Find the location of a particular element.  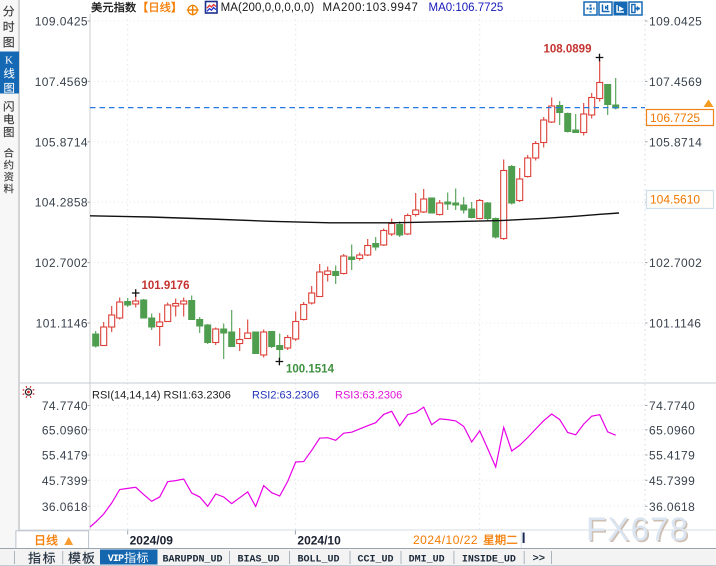

svg-text: DMI_UD is located at coordinates (427, 560).